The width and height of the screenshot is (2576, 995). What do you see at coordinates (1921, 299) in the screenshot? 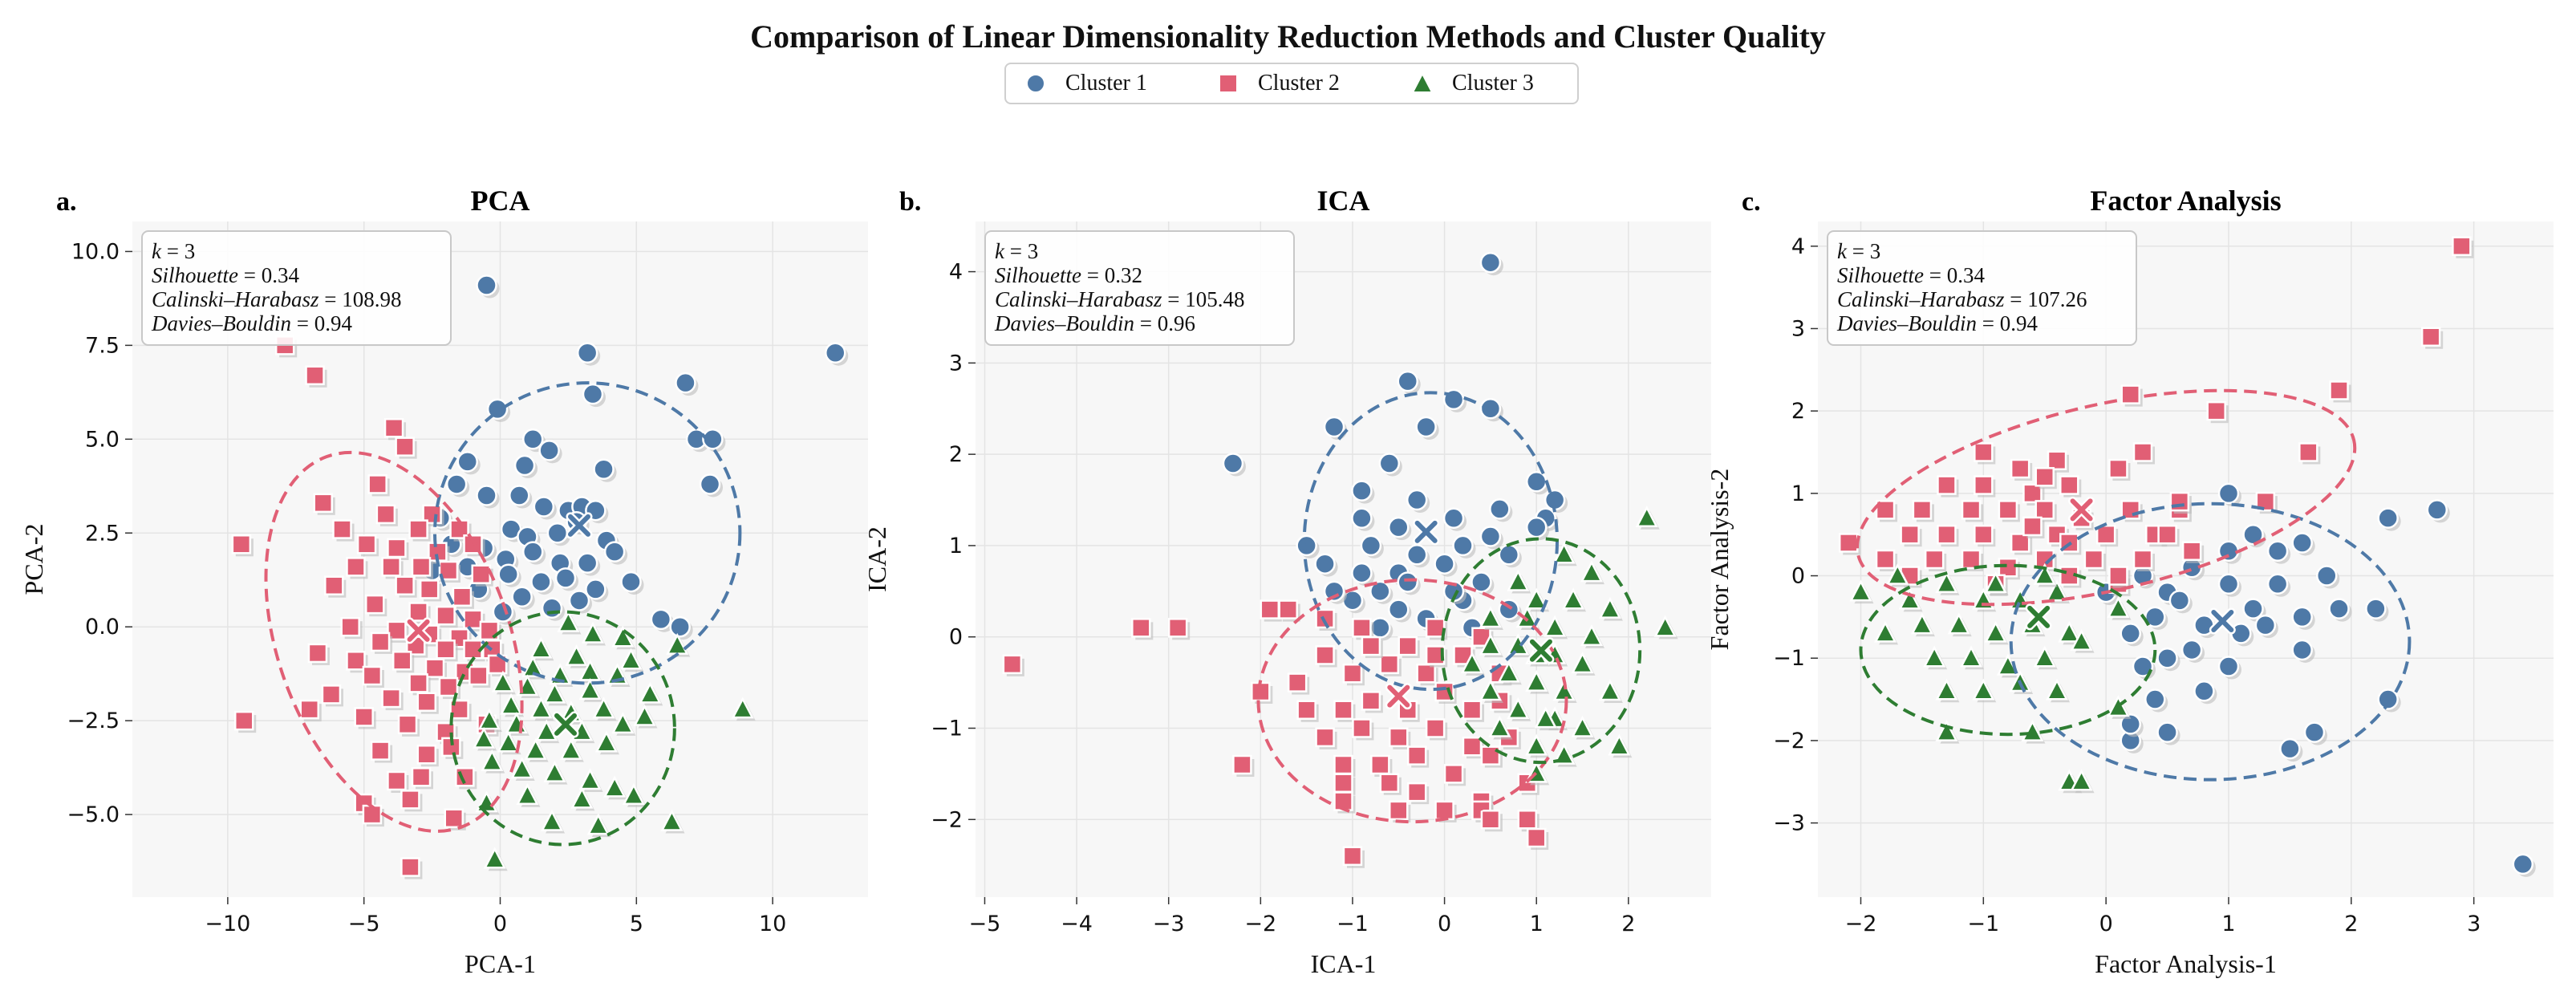
I see `stats-metric-name: Calinski–Harabasz` at bounding box center [1921, 299].